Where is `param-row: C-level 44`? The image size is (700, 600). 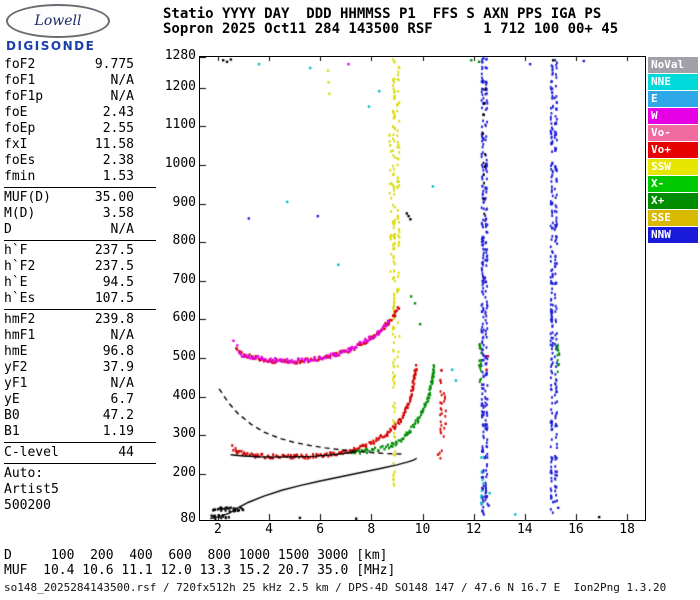
param-row: C-level 44 is located at coordinates (69, 453).